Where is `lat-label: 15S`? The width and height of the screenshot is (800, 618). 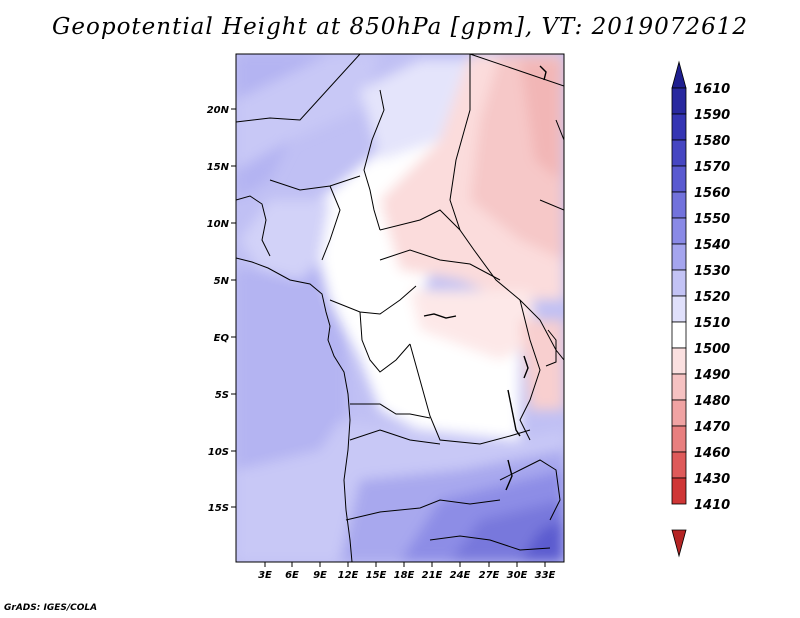 lat-label: 15S is located at coordinates (218, 508).